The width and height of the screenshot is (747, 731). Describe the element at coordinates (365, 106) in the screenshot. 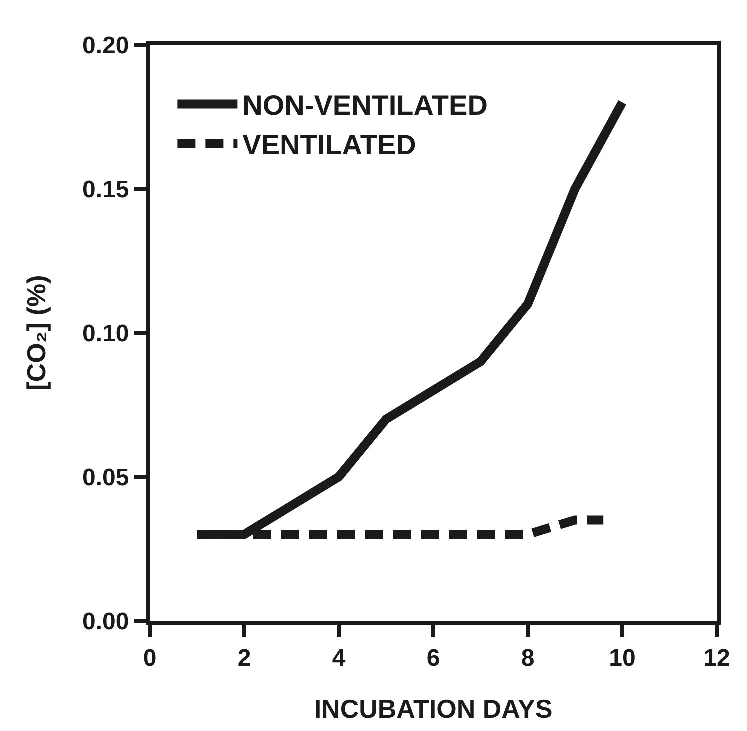

I see `legend-label: NON-VENTILATED` at that location.